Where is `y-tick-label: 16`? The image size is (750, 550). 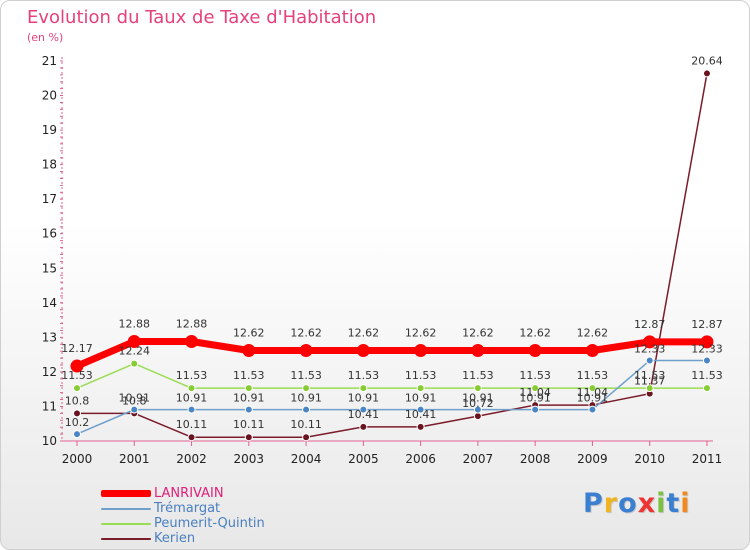 y-tick-label: 16 is located at coordinates (49, 234).